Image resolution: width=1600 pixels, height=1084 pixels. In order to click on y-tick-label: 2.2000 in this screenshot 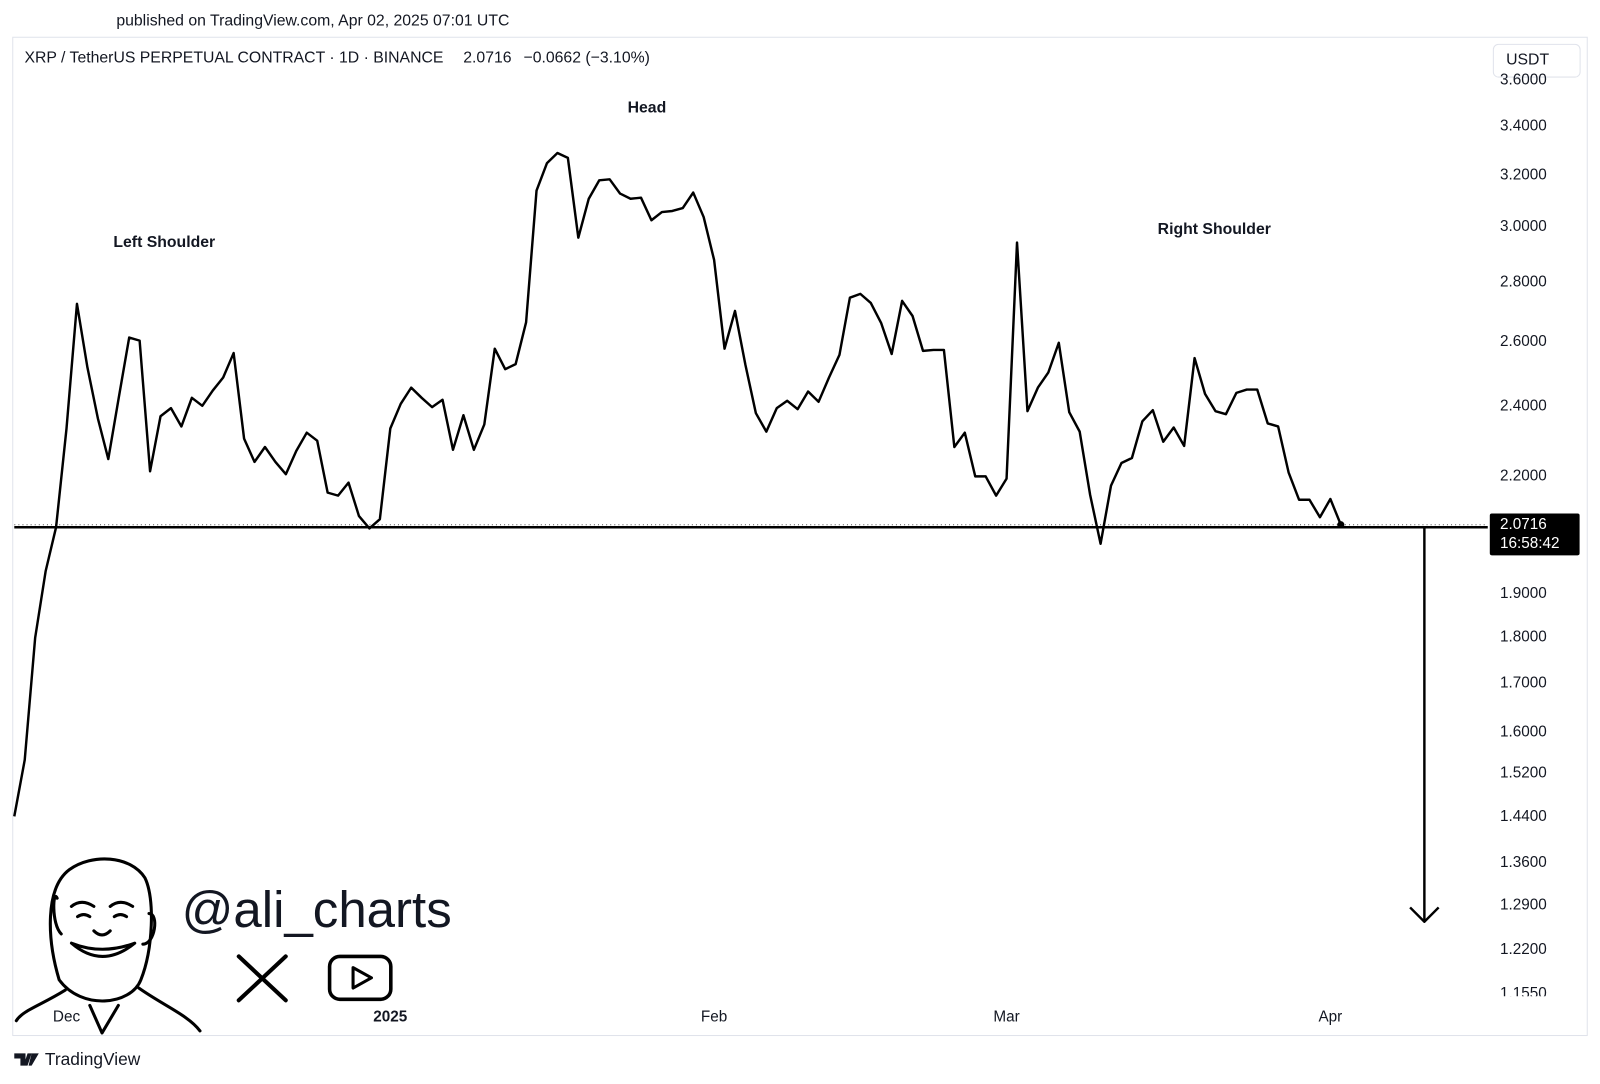, I will do `click(1523, 475)`.